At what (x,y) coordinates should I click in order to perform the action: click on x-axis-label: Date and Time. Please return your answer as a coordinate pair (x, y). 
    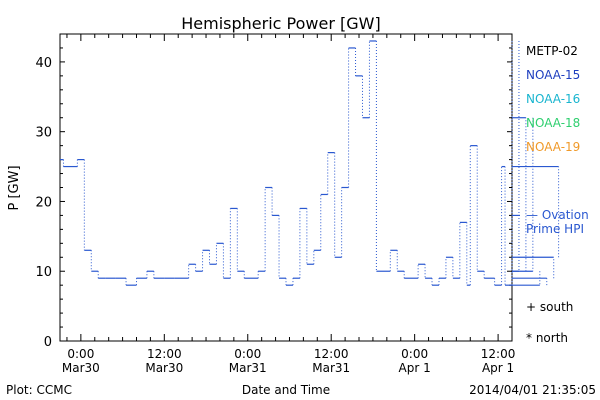
    Looking at the image, I should click on (286, 390).